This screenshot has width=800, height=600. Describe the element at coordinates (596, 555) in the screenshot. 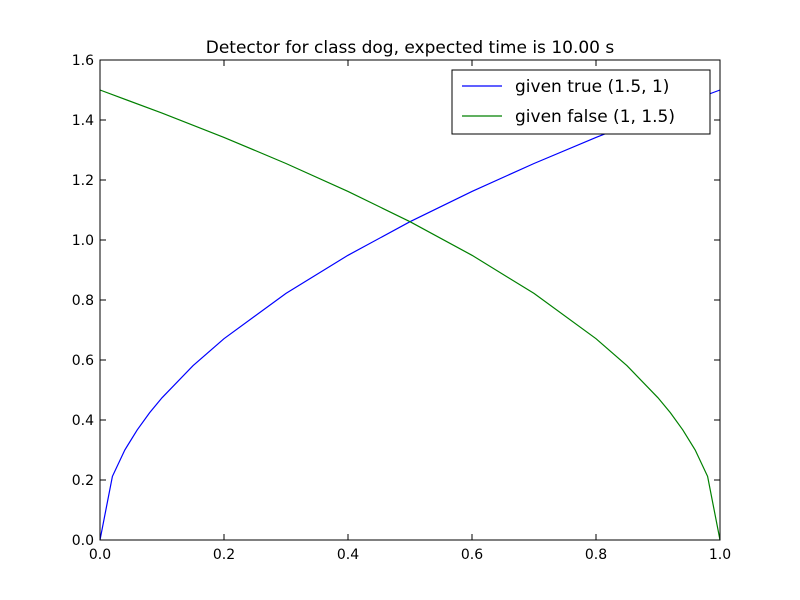

I see `x-tick-label: 0.8` at that location.